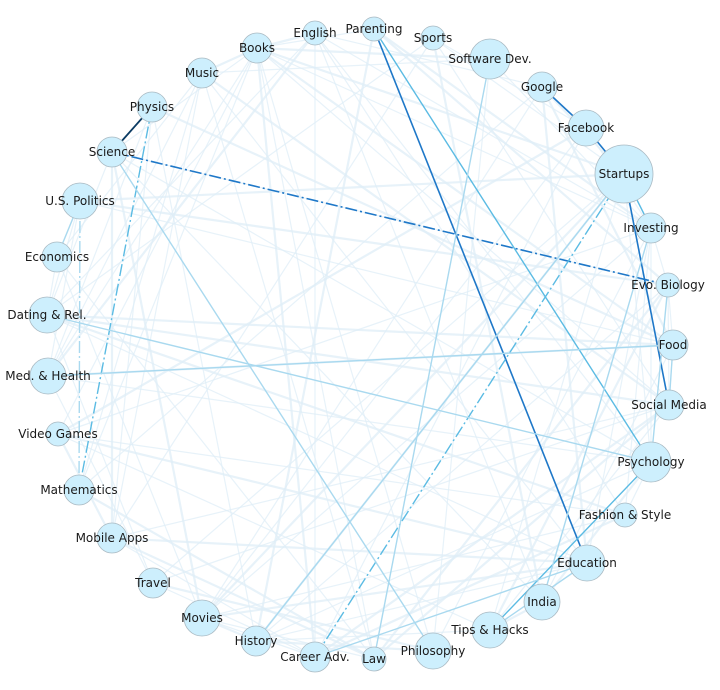  What do you see at coordinates (374, 29) in the screenshot?
I see `node-parenting: Parenting` at bounding box center [374, 29].